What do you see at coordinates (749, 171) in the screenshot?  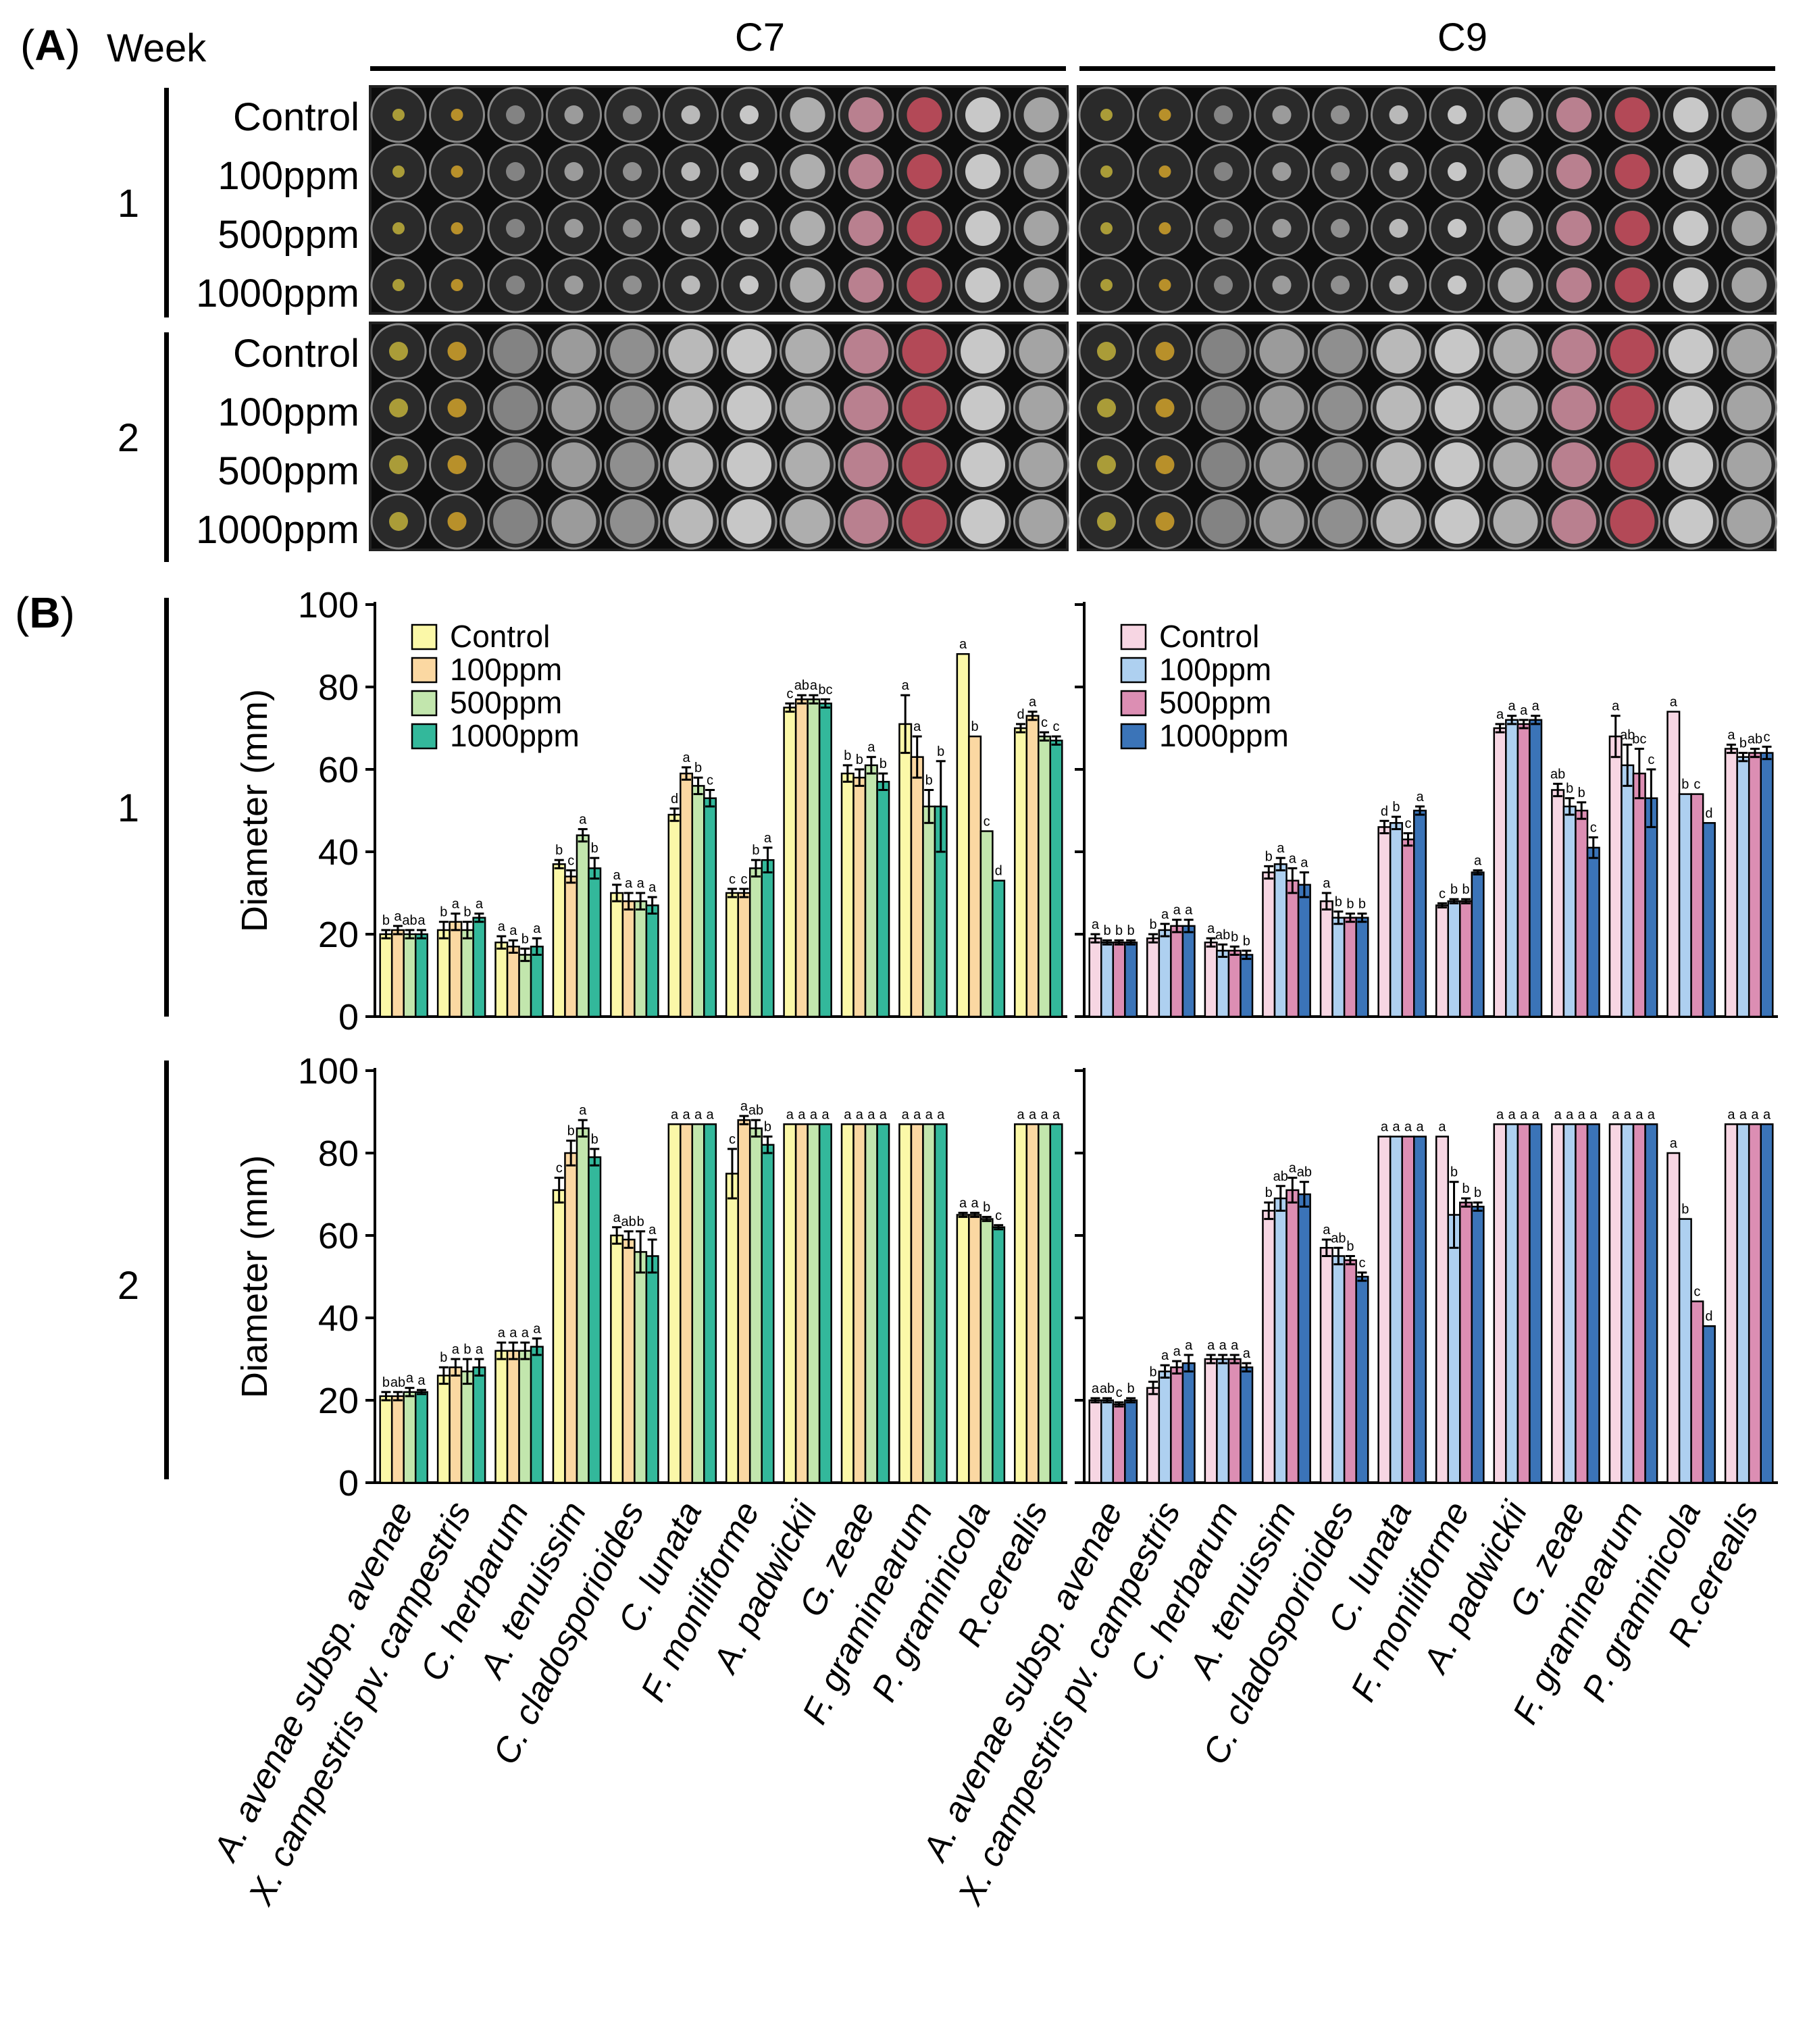 I see `colony-c7-week1-r1-c6` at bounding box center [749, 171].